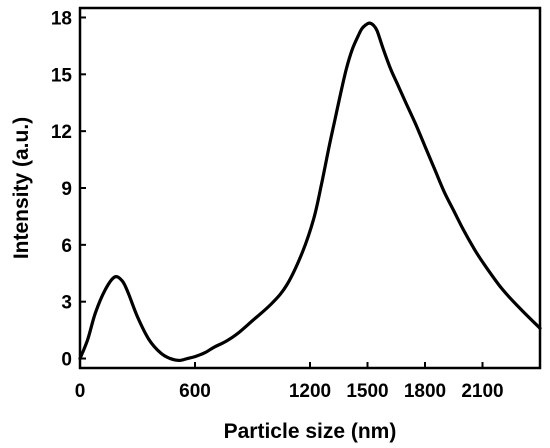 This screenshot has width=550, height=448. What do you see at coordinates (62, 75) in the screenshot?
I see `y-tick-label: 15` at bounding box center [62, 75].